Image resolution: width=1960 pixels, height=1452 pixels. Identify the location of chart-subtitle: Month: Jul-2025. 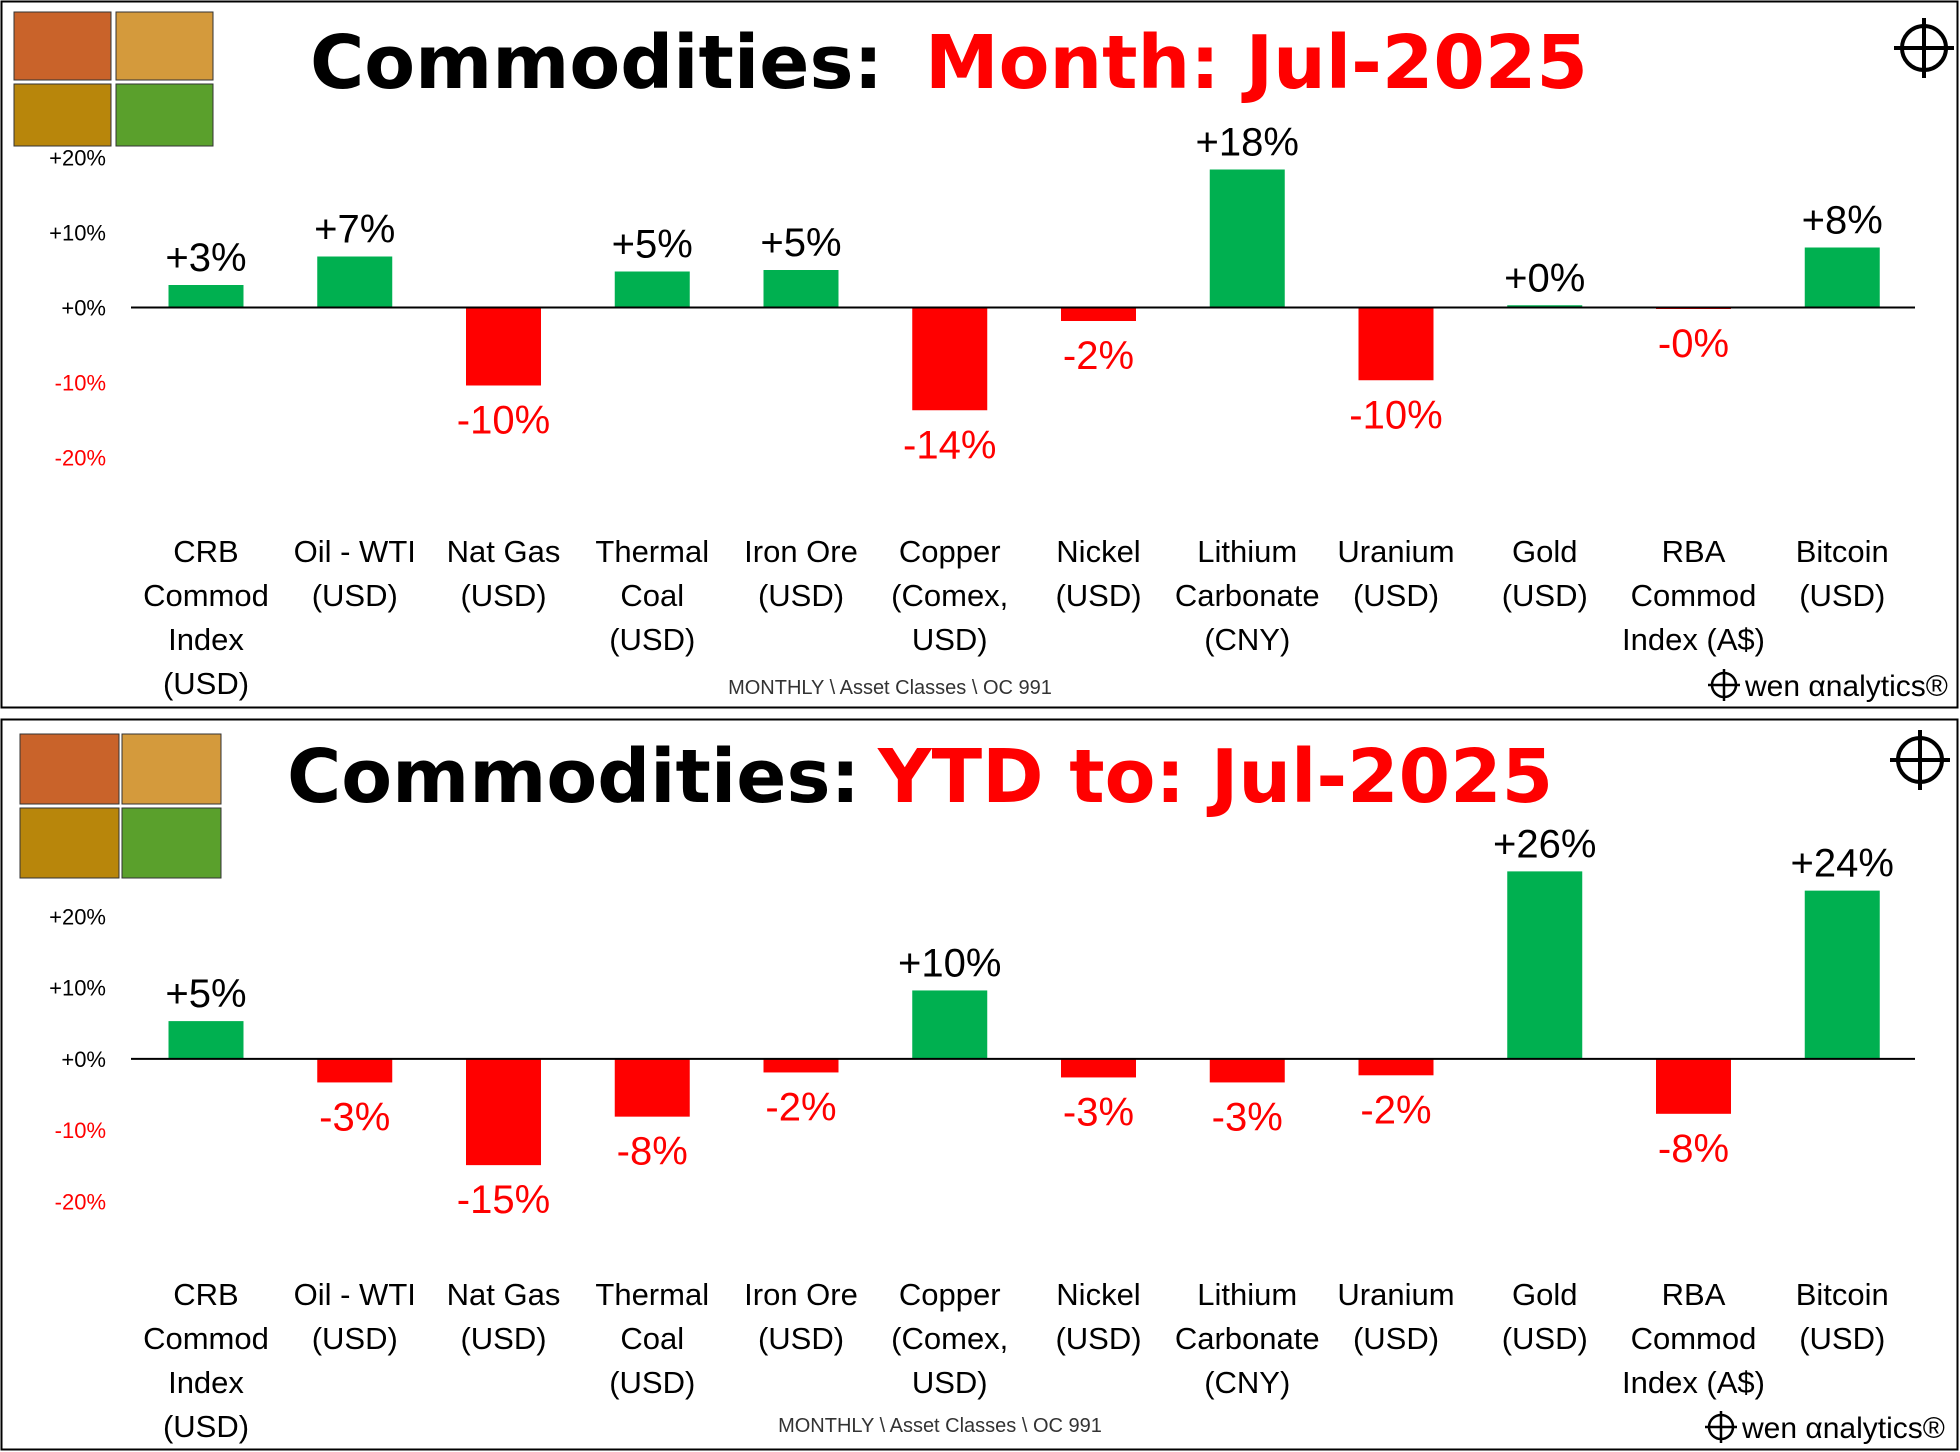
(1256, 63).